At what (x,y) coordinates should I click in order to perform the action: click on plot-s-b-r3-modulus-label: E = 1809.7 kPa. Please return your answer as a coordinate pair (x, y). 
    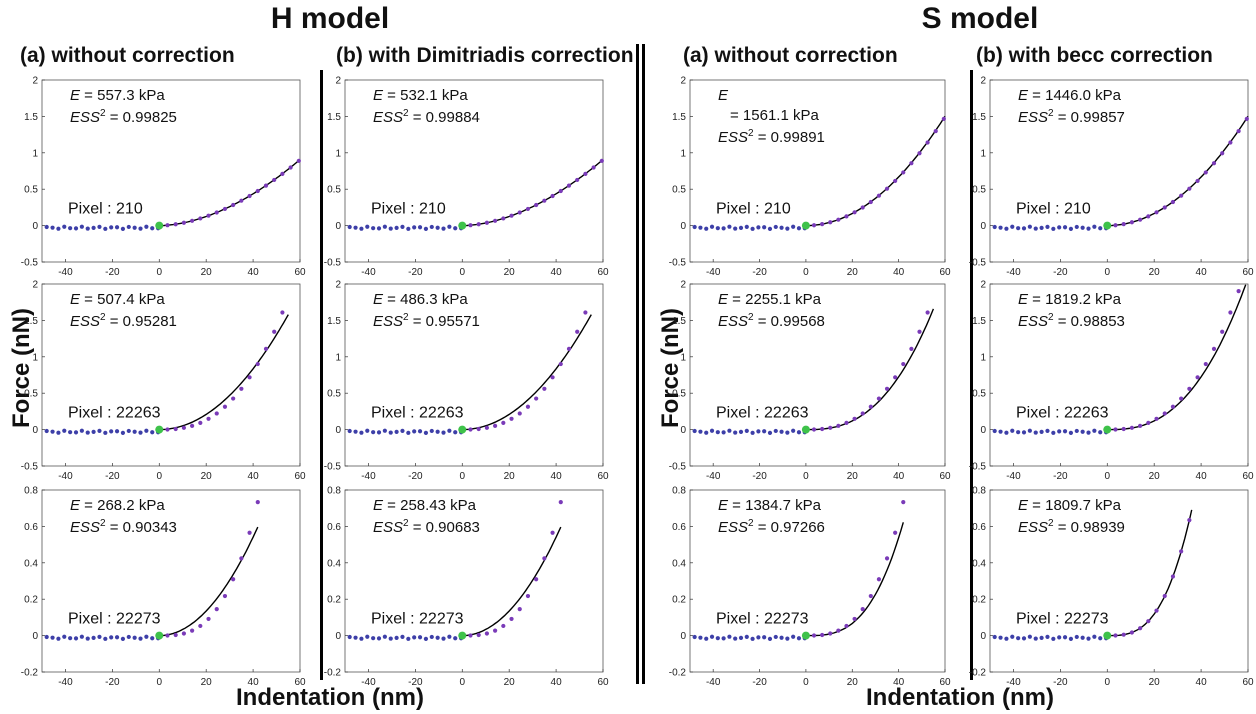
    Looking at the image, I should click on (1070, 505).